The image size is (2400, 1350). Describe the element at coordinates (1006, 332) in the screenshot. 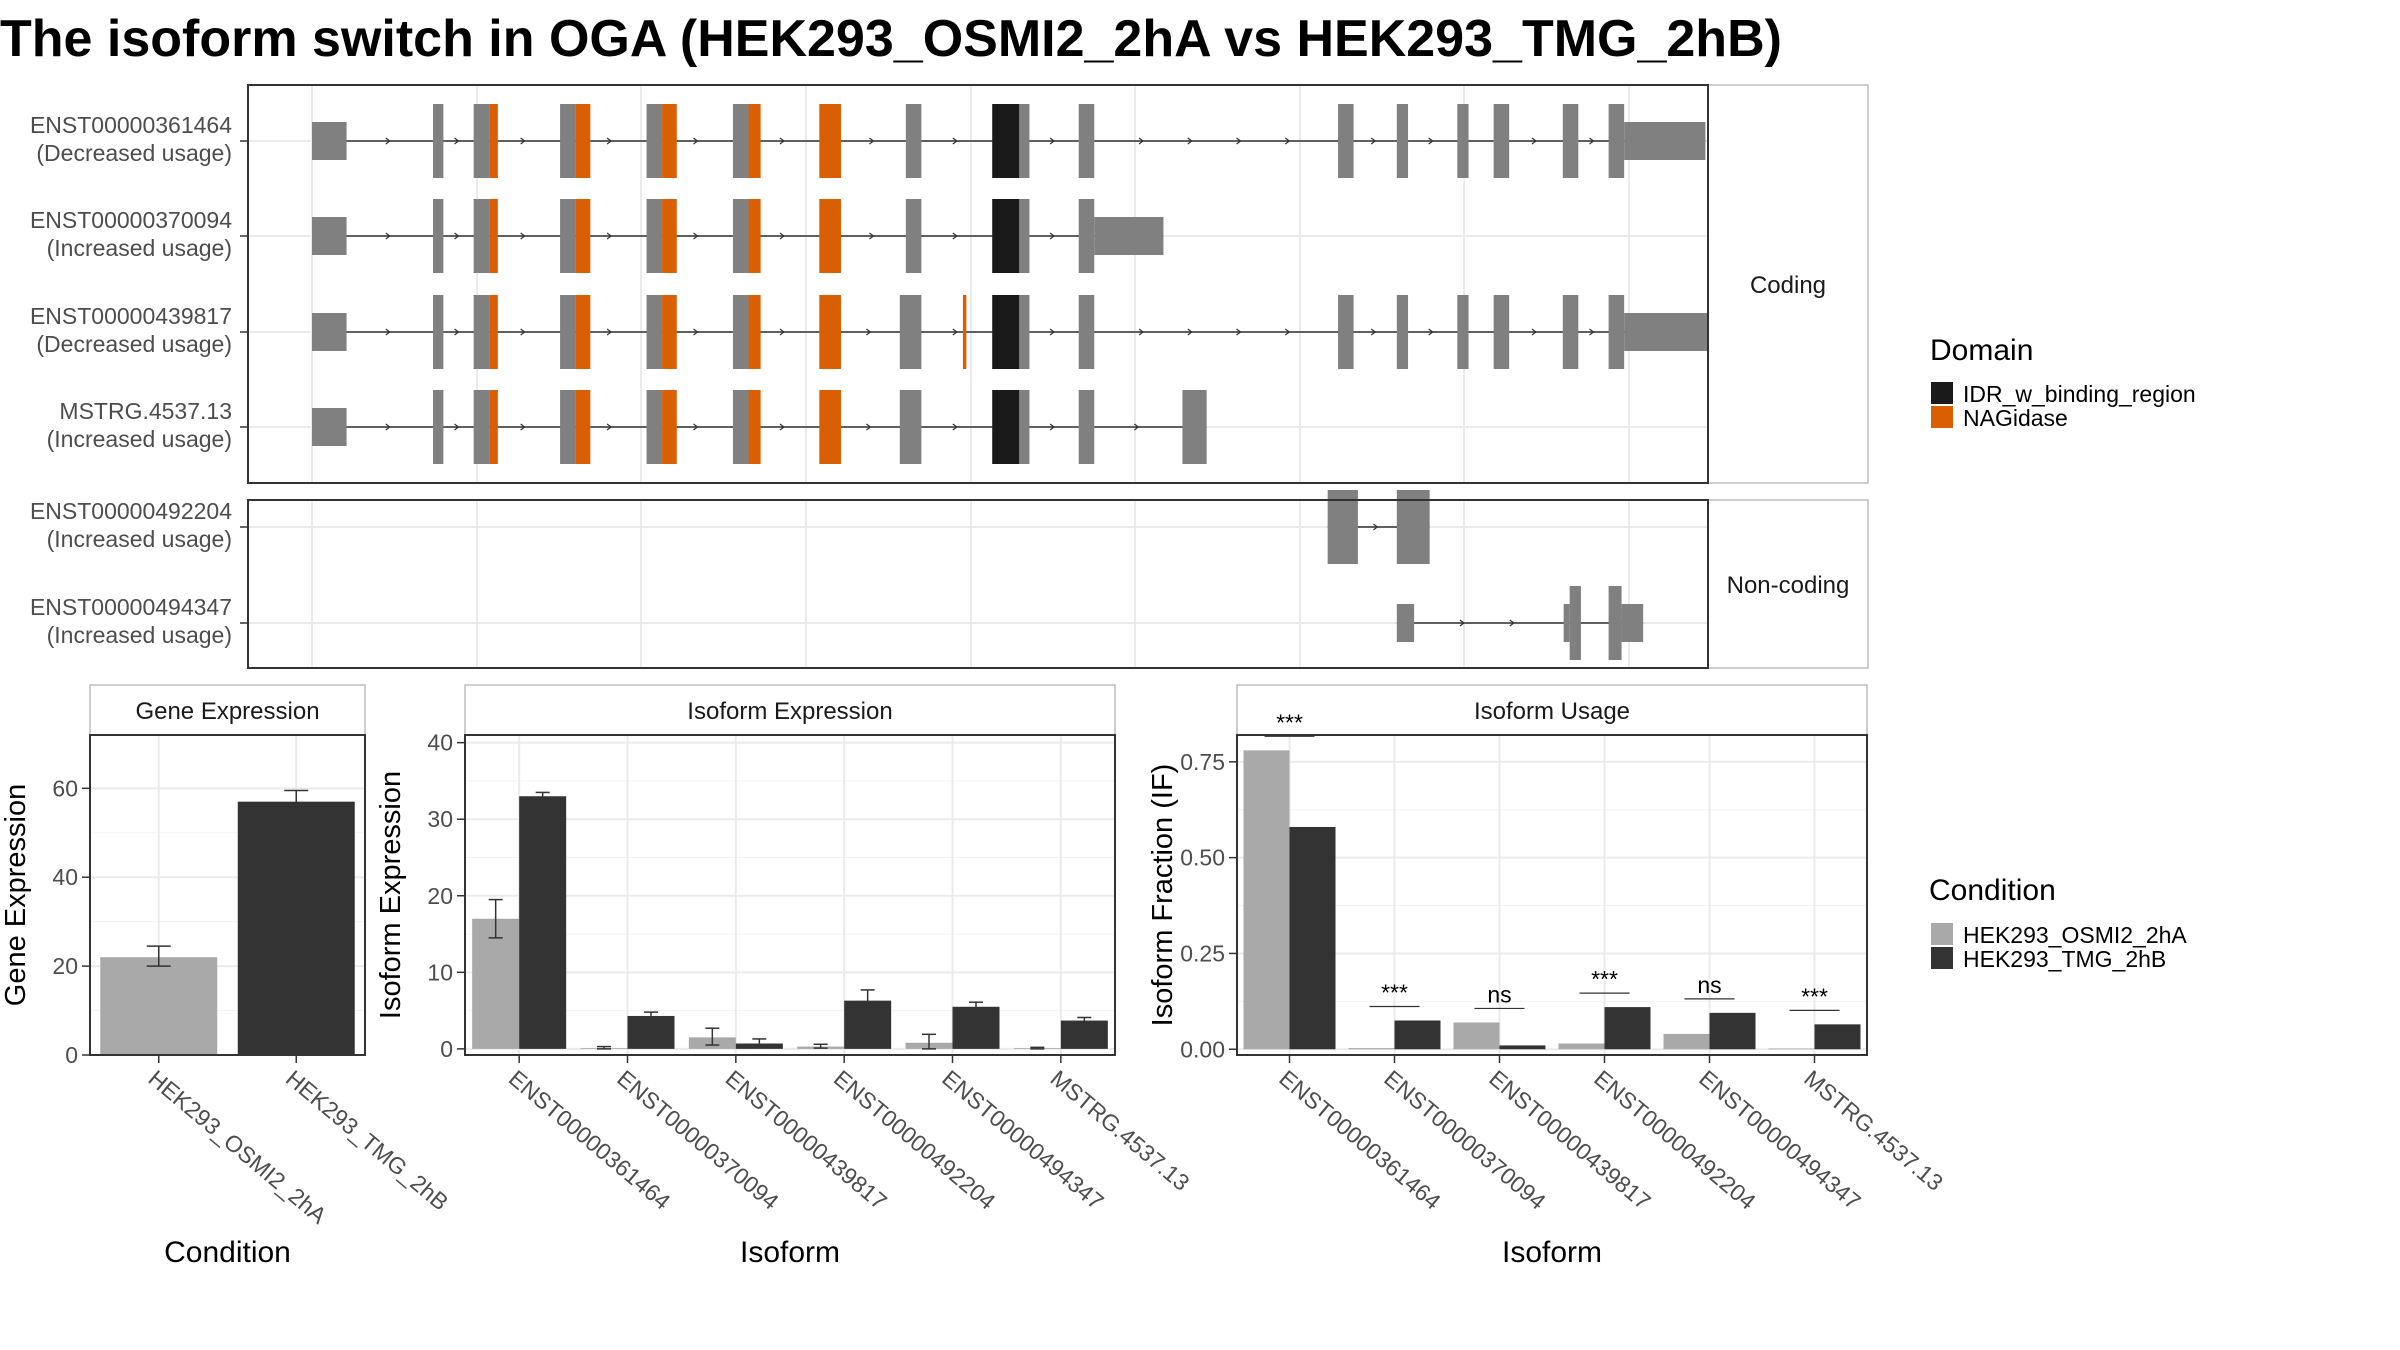

I see `domain-IDR_w_binding_region` at that location.